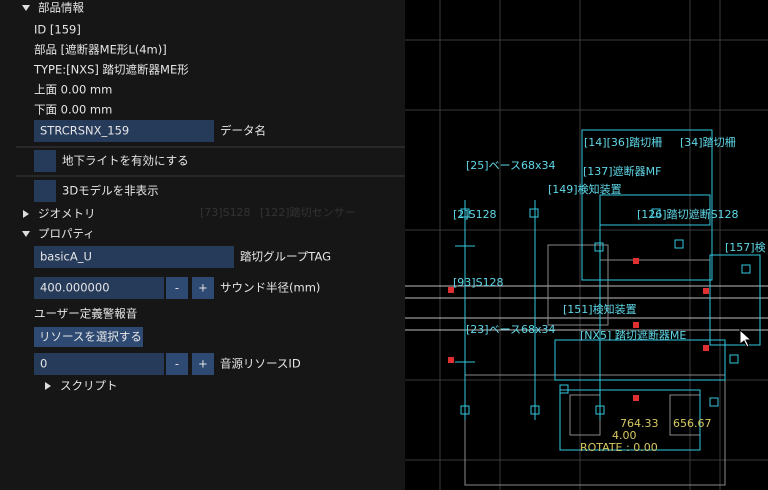 The height and width of the screenshot is (490, 768). What do you see at coordinates (73, 110) in the screenshot?
I see `info-bottom: 下面 0.00 mm` at bounding box center [73, 110].